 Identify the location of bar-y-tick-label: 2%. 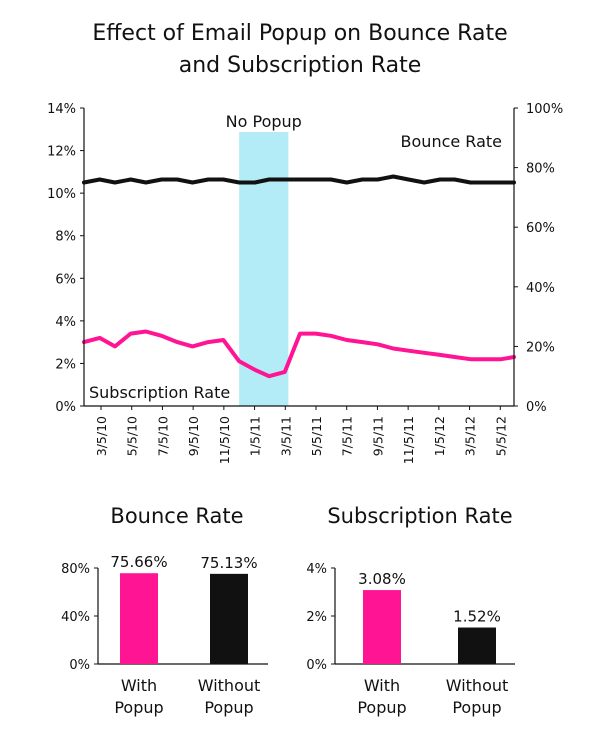
(316, 617).